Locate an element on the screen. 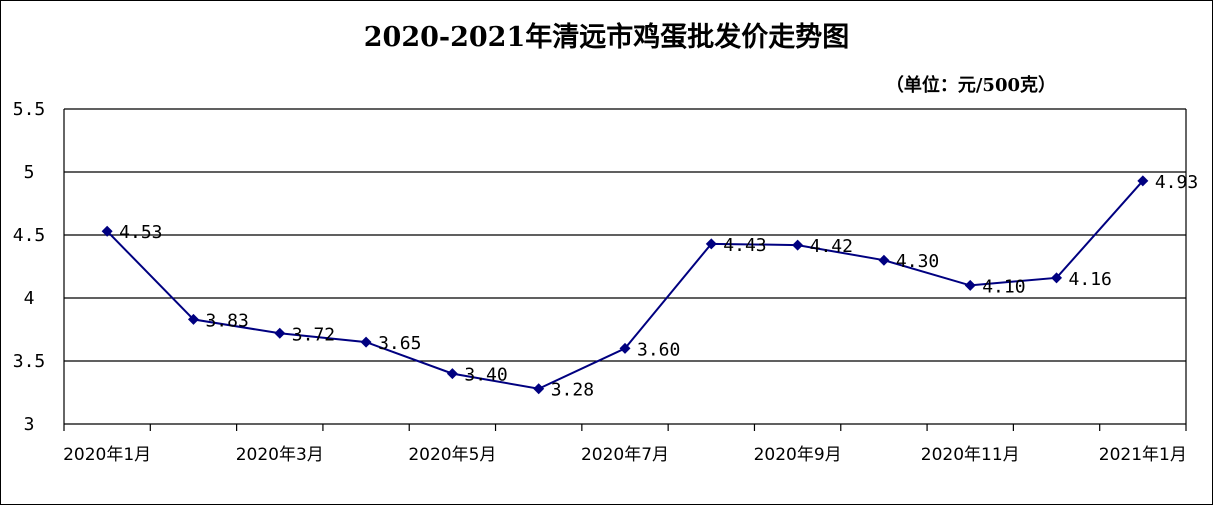  x-tick-label: 2020年11月 is located at coordinates (970, 455).